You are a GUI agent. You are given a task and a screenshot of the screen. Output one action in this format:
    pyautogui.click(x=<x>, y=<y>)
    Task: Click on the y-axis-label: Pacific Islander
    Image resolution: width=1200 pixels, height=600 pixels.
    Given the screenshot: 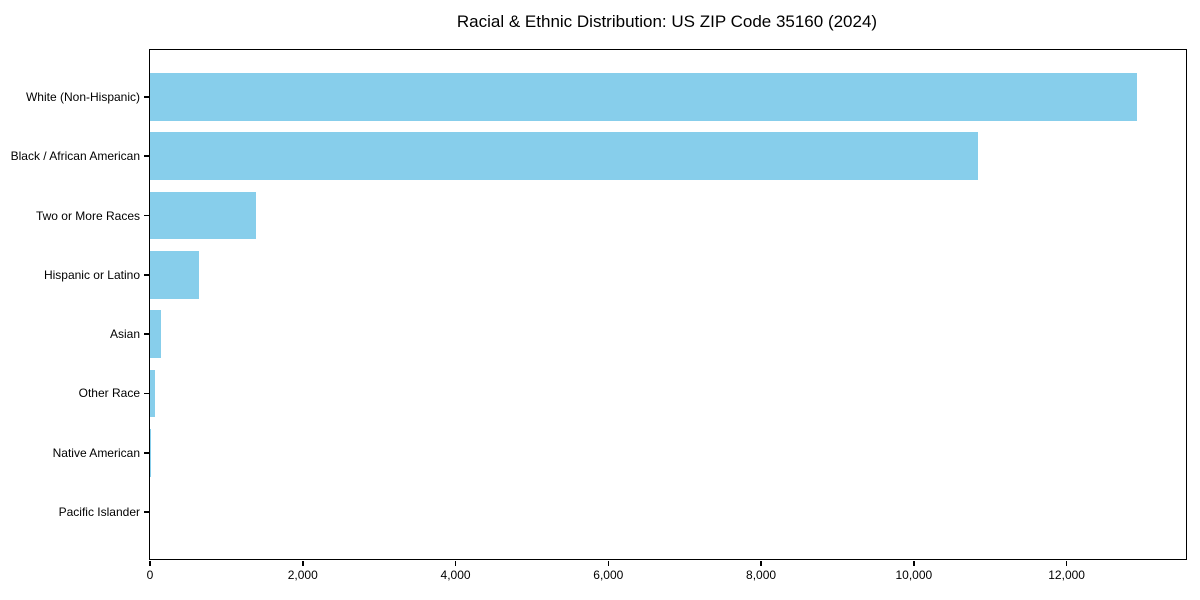 What is the action you would take?
    pyautogui.click(x=99, y=512)
    